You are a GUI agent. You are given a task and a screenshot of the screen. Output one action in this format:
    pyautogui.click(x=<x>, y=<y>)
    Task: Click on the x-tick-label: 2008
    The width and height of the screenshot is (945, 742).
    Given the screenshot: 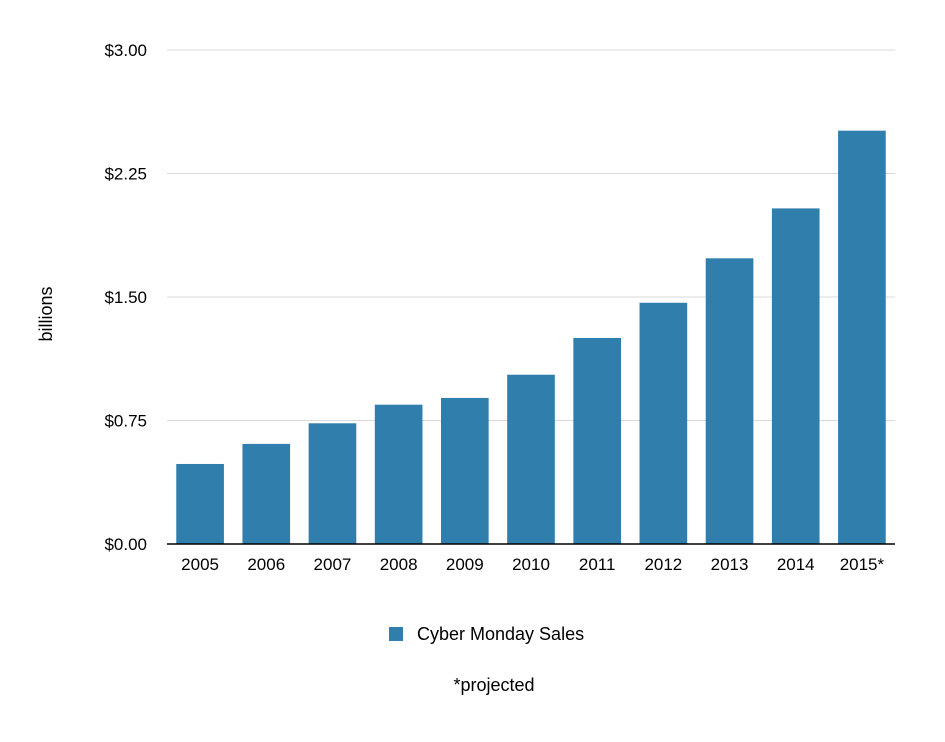 What is the action you would take?
    pyautogui.click(x=399, y=564)
    